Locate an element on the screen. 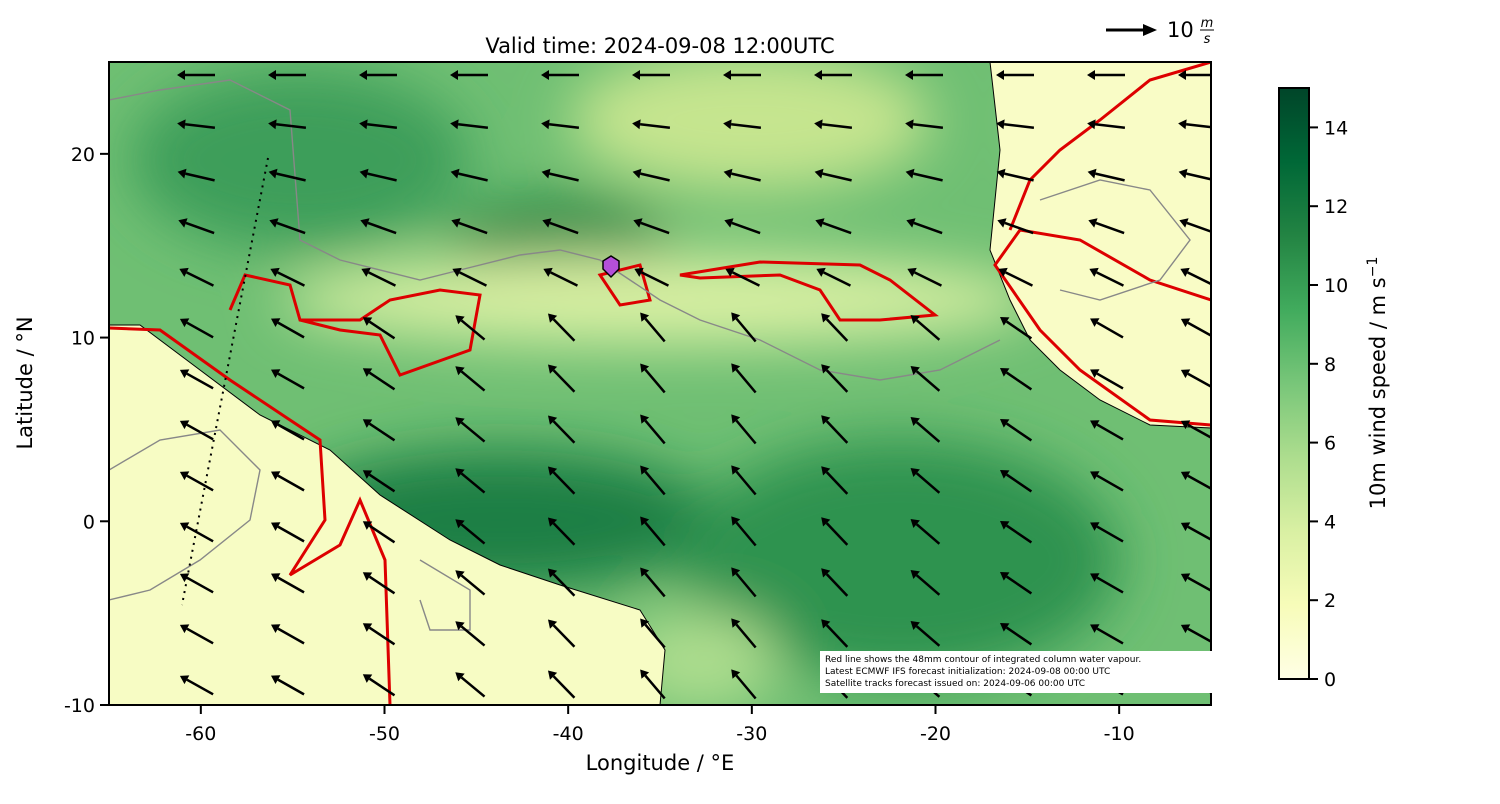 This screenshot has width=1500, height=804. x-tick-label: -40 is located at coordinates (568, 734).